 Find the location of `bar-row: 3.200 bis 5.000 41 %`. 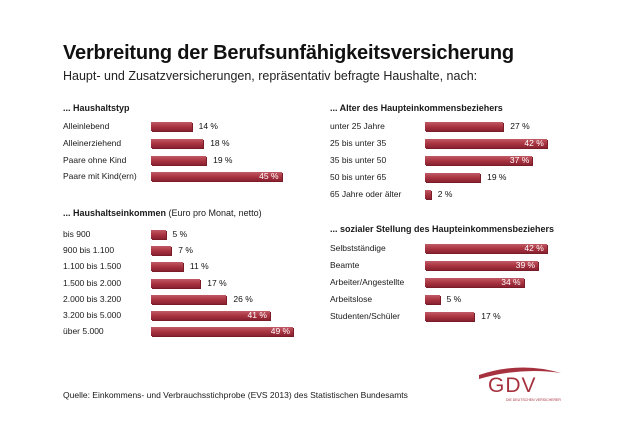

bar-row: 3.200 bis 5.000 41 % is located at coordinates (193, 315).